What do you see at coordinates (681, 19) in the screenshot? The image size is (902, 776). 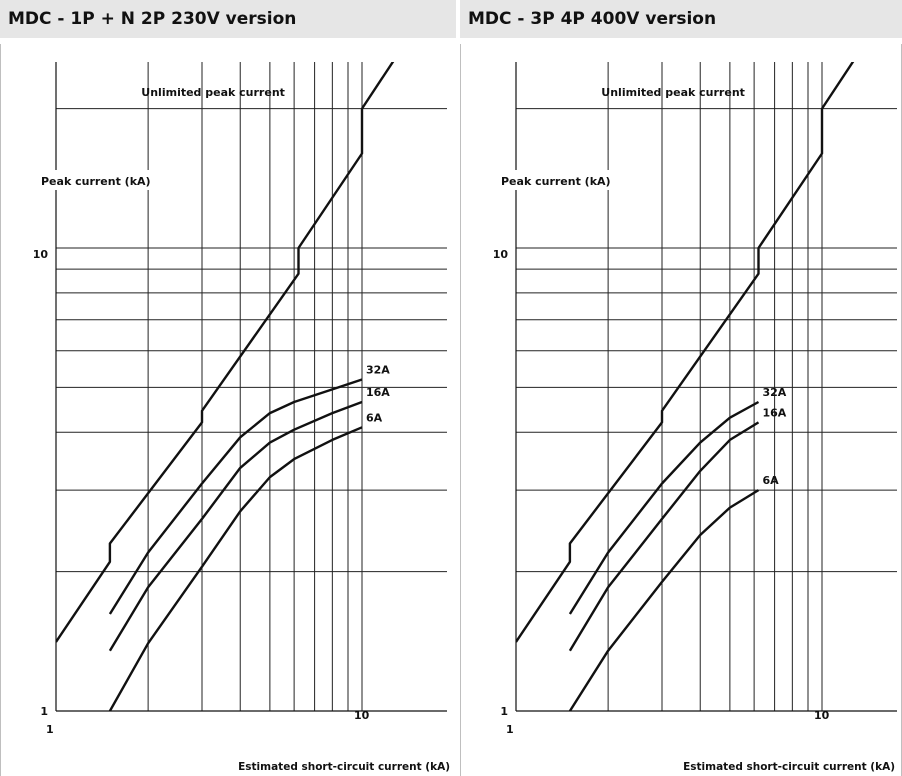 I see `chart-title-3p-4p: MDC - 3P 4P 400V version` at bounding box center [681, 19].